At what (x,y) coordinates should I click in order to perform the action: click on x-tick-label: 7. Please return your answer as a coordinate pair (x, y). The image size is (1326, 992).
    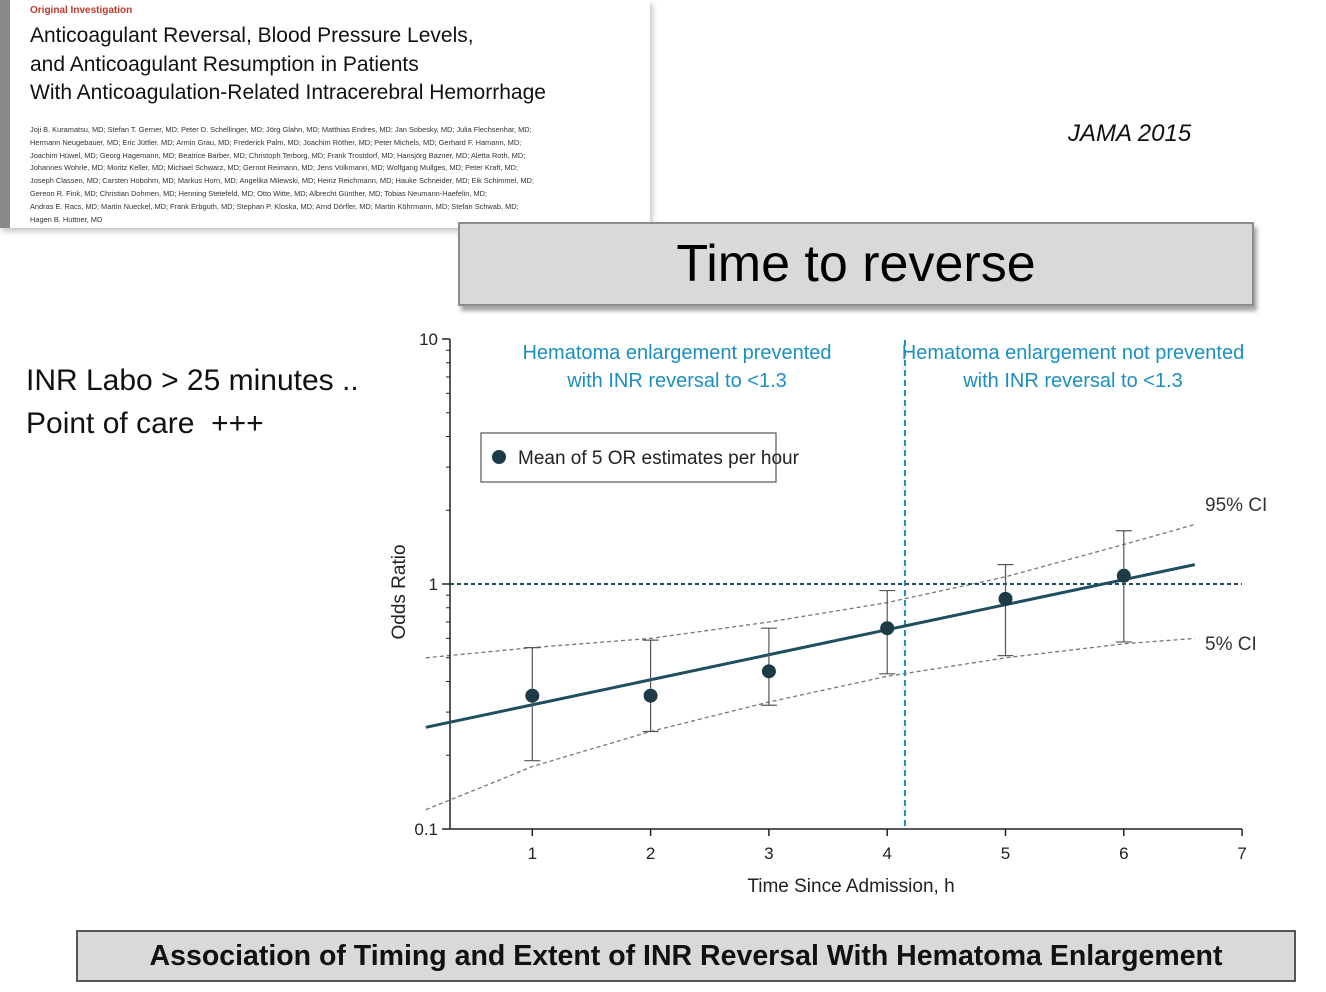
    Looking at the image, I should click on (1241, 853).